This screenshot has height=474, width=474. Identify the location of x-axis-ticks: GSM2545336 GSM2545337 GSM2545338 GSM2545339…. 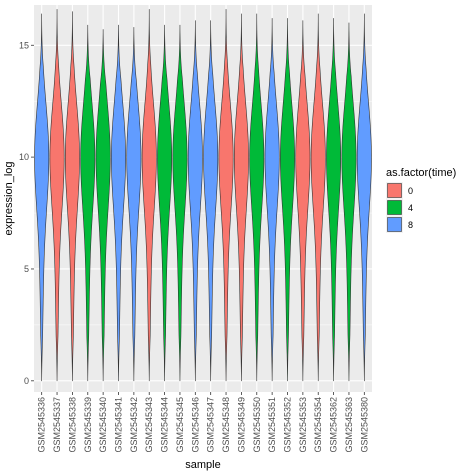
(203, 422).